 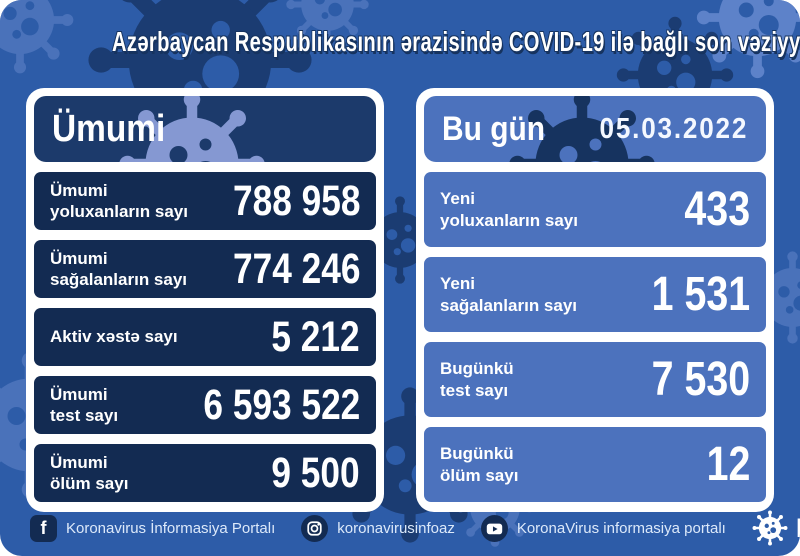 I want to click on row-value: 5 212, so click(x=315, y=336).